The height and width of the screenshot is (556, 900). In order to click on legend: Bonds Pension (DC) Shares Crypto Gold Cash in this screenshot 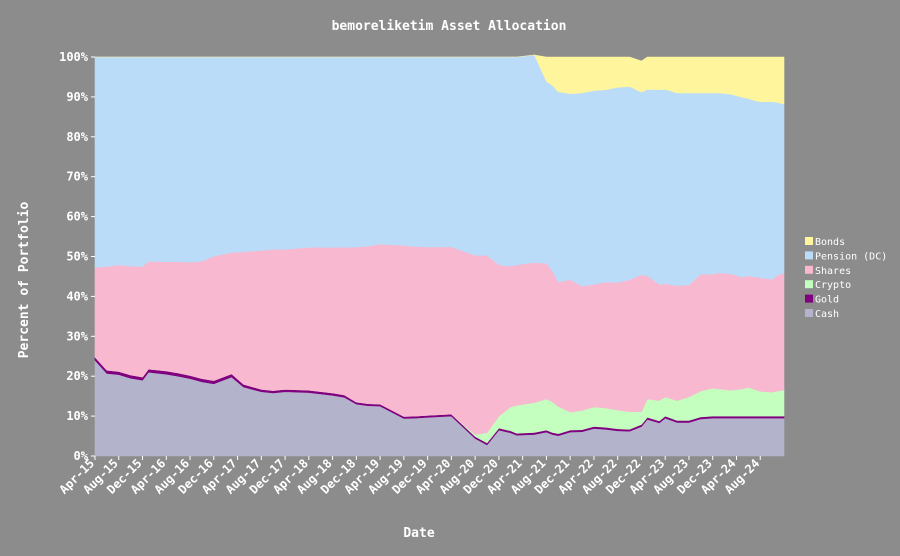, I will do `click(846, 278)`.